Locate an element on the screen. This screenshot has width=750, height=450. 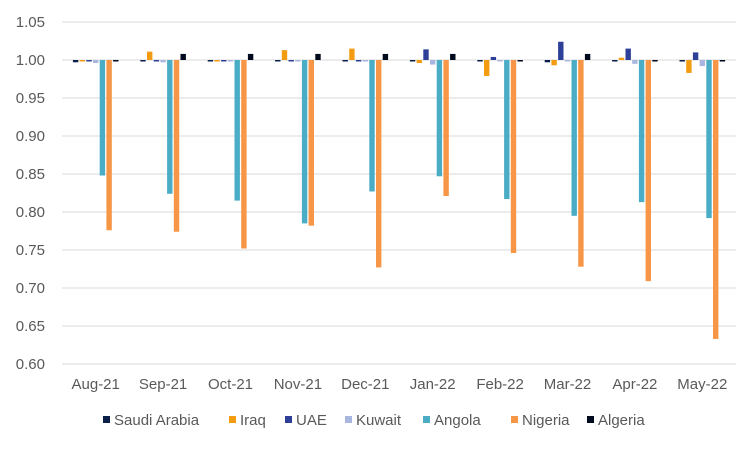
legend-item: Angola is located at coordinates (452, 420).